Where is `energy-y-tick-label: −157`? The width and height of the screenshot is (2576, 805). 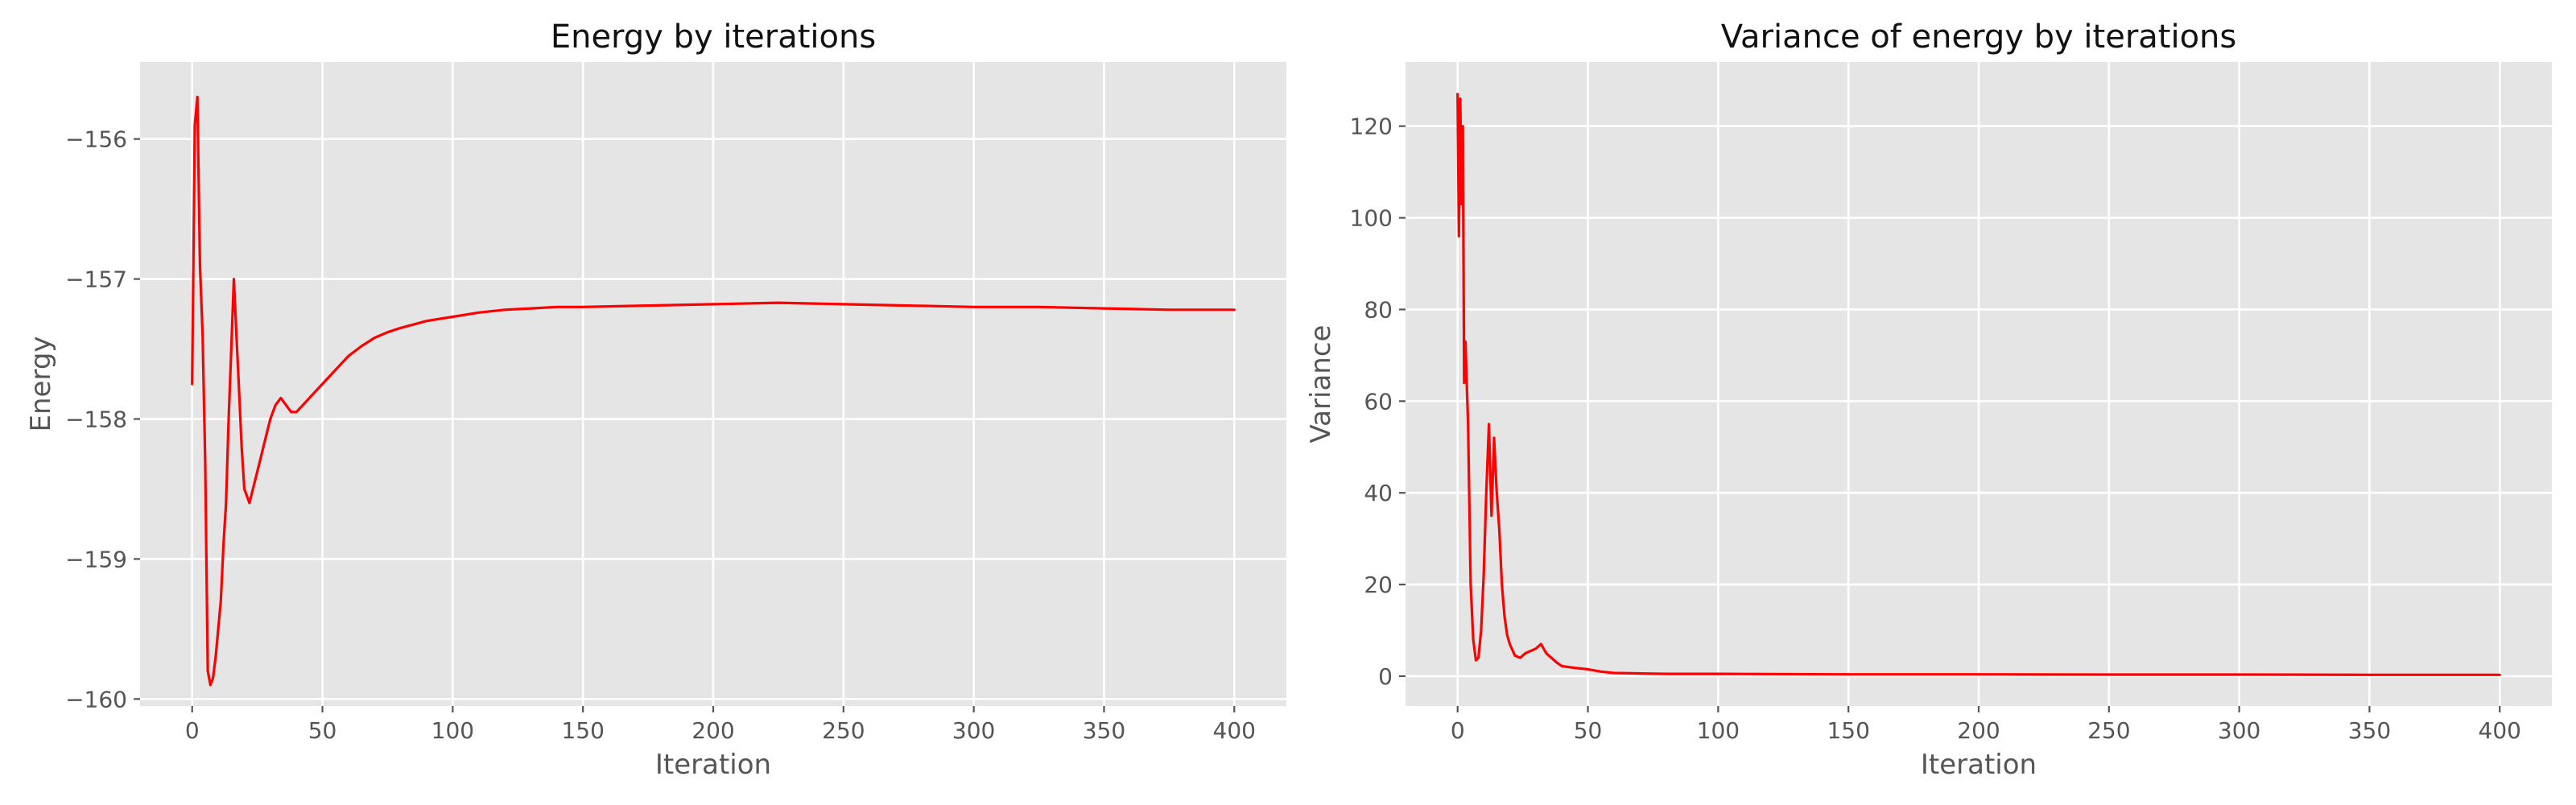 energy-y-tick-label: −157 is located at coordinates (96, 279).